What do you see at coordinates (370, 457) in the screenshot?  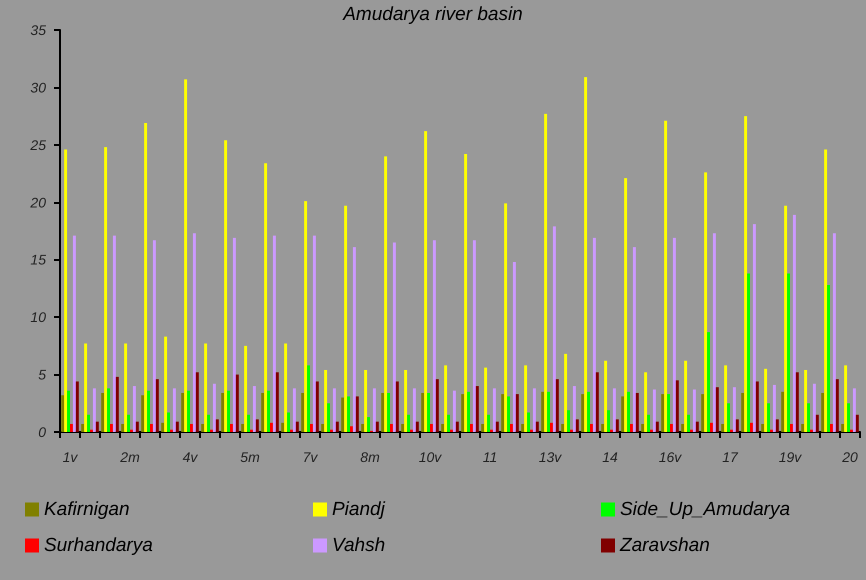 I see `x-tick-label: 8m` at bounding box center [370, 457].